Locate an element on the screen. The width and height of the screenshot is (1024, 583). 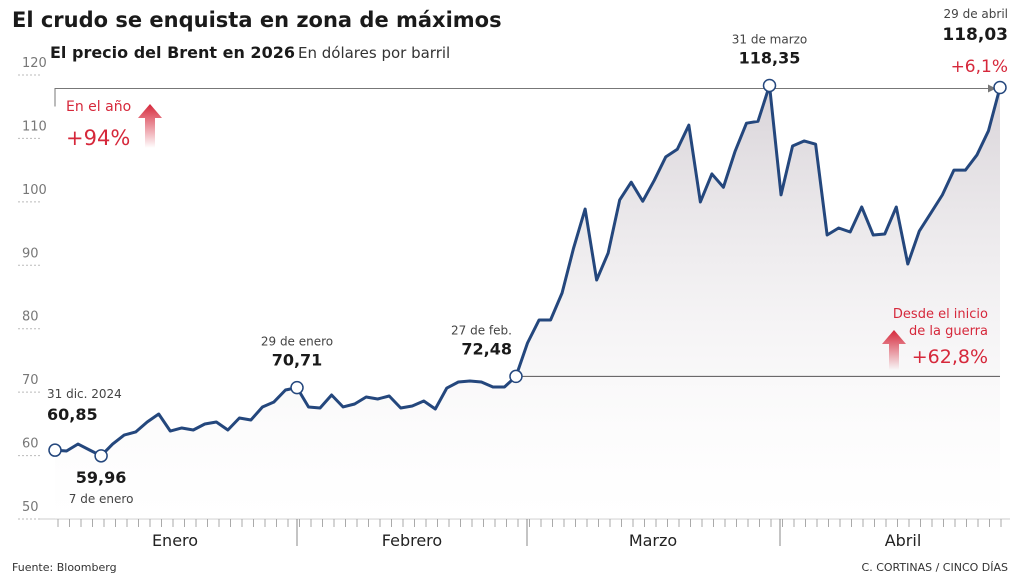
annotation: En el año is located at coordinates (98, 107).